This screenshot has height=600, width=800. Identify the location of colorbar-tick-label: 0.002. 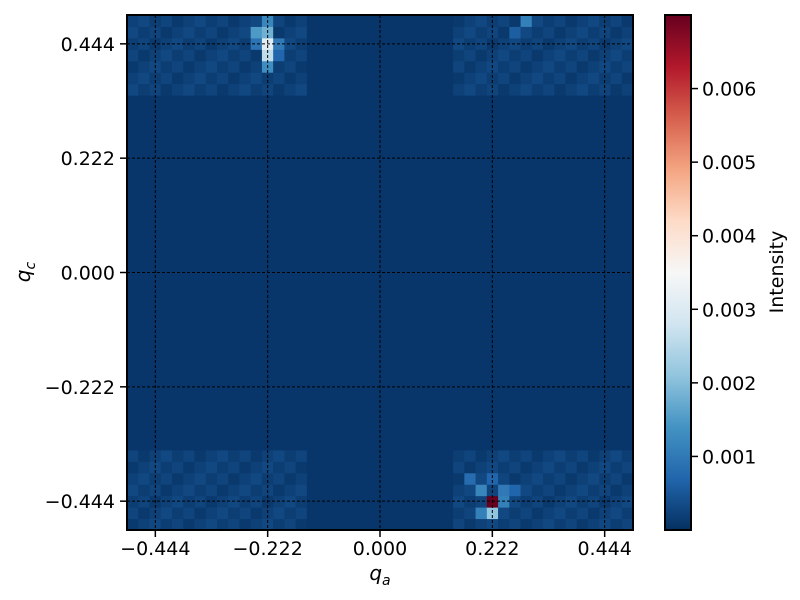
(729, 384).